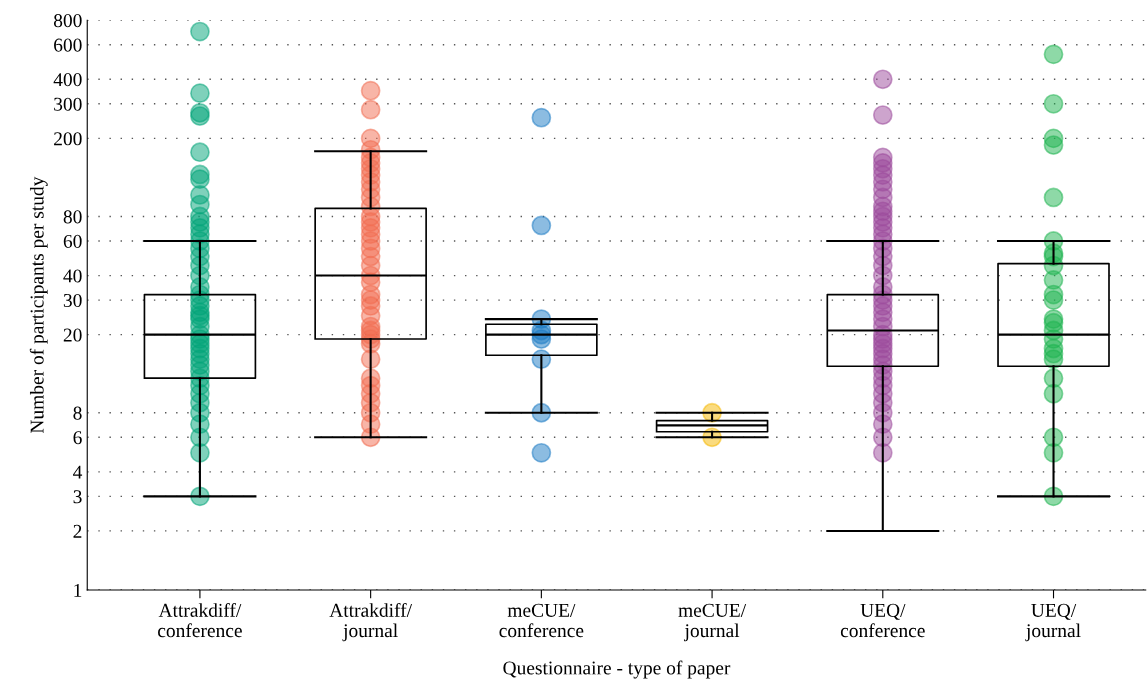 Image resolution: width=1148 pixels, height=697 pixels. What do you see at coordinates (882, 620) in the screenshot?
I see `x-tick-label: UEQ/ conference` at bounding box center [882, 620].